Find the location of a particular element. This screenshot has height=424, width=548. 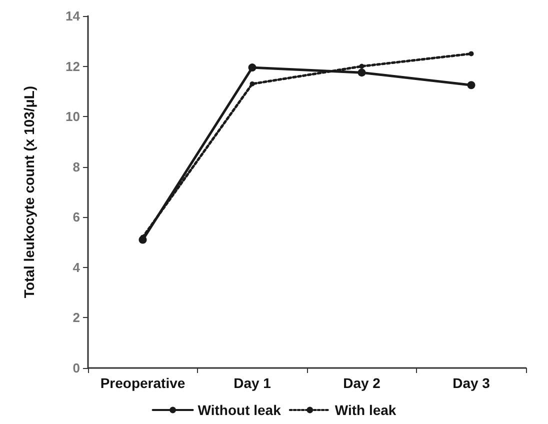

y-tick-label: 14 is located at coordinates (73, 16).